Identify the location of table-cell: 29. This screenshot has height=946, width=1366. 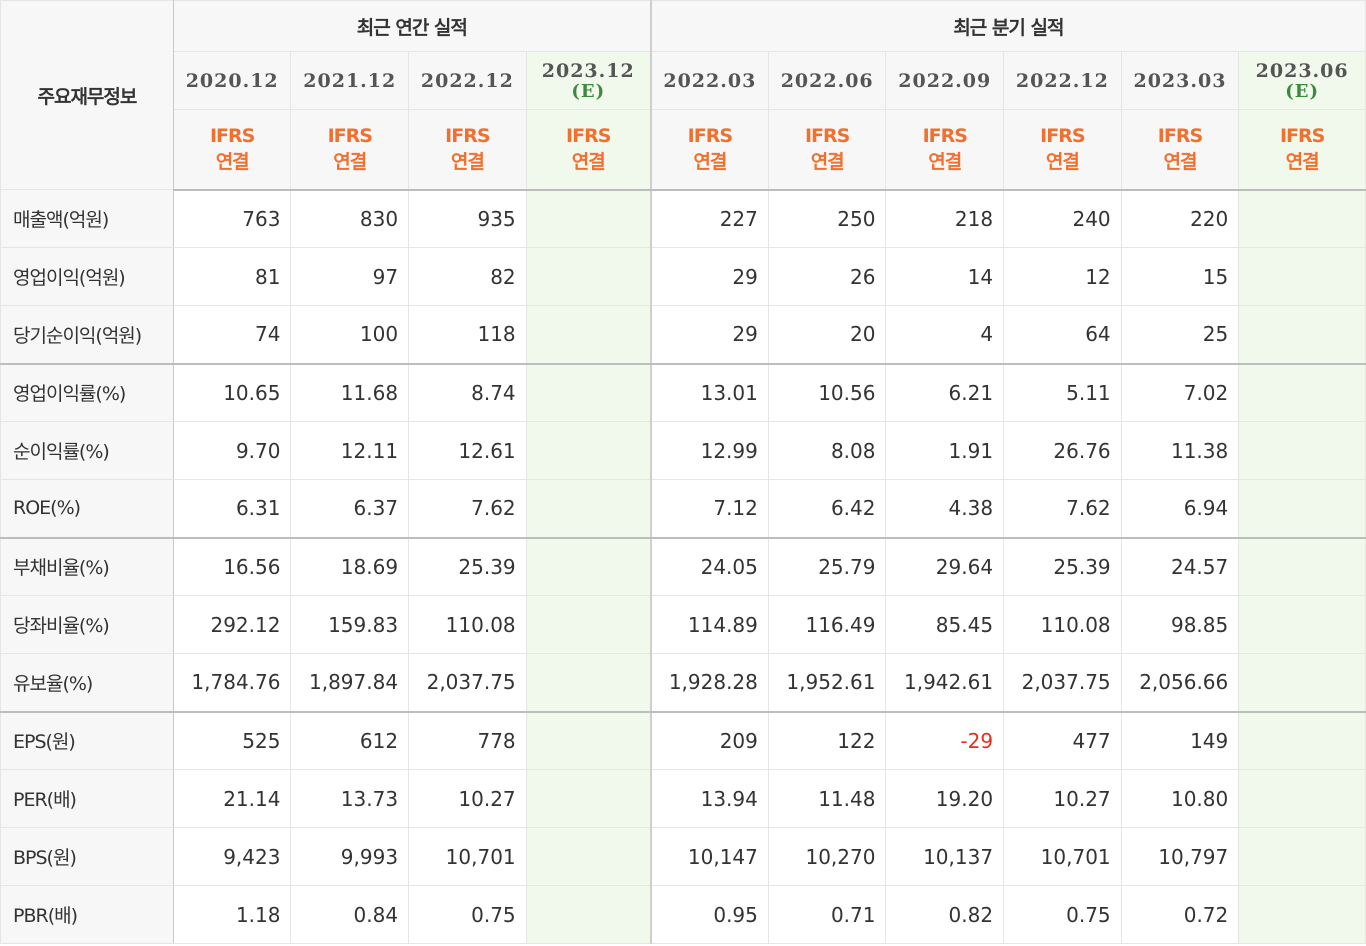
(709, 335).